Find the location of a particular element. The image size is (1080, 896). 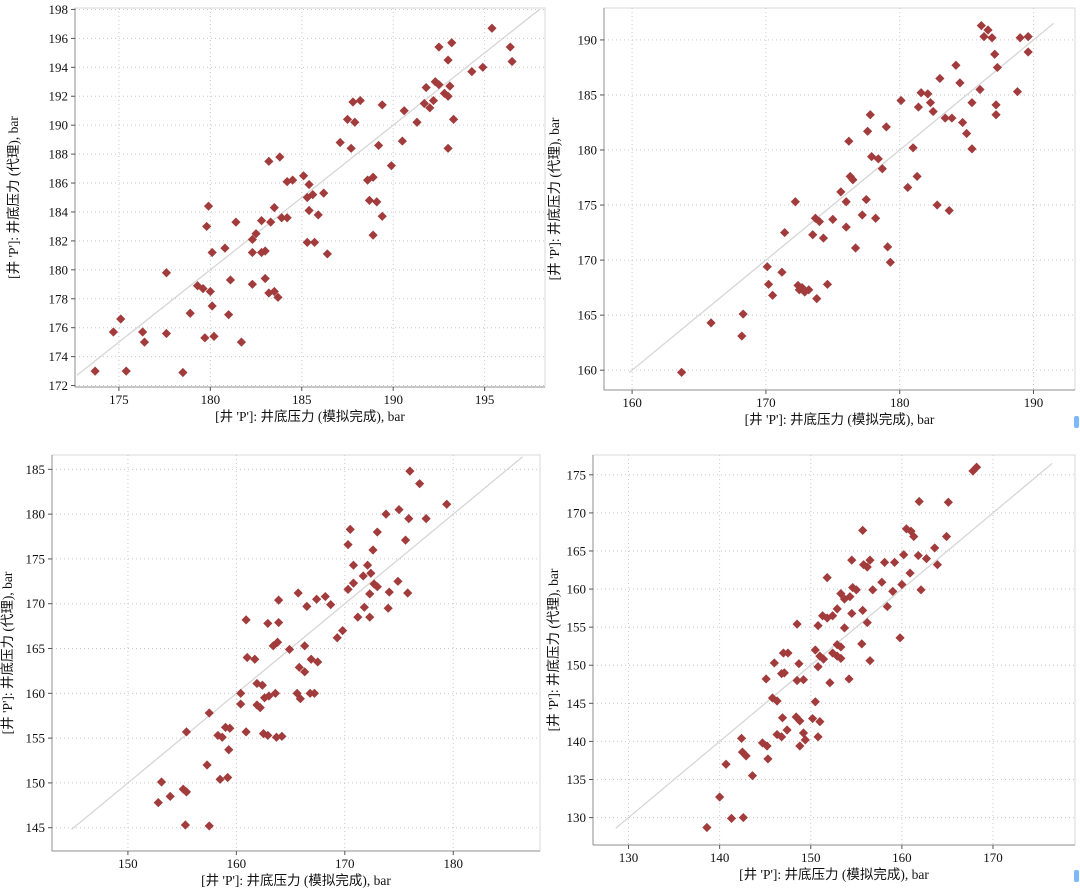

y-tick-label: 192 is located at coordinates (59, 96).